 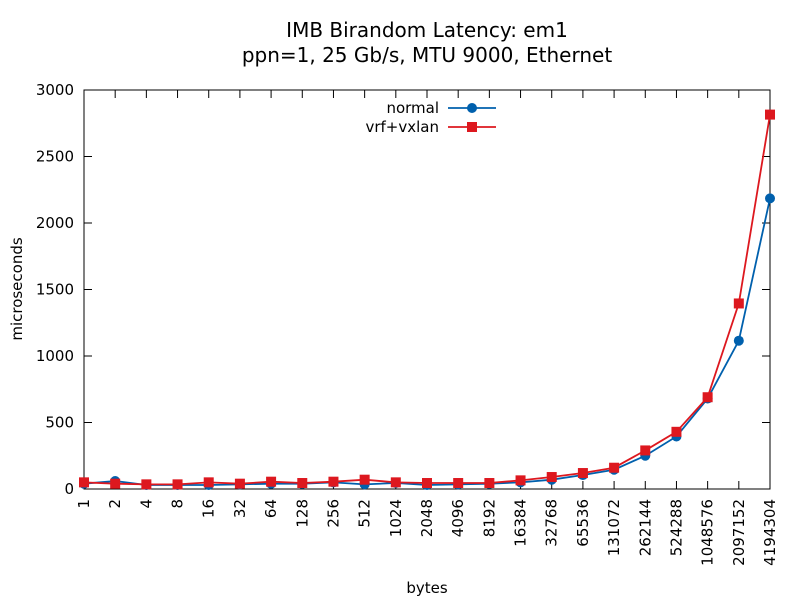 What do you see at coordinates (614, 527) in the screenshot?
I see `x-tick-label: 131072` at bounding box center [614, 527].